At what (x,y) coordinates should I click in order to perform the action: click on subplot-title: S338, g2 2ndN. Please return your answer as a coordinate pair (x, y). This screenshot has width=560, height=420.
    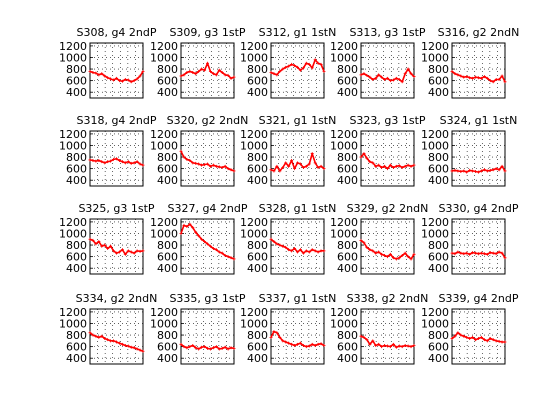
    Looking at the image, I should click on (388, 298).